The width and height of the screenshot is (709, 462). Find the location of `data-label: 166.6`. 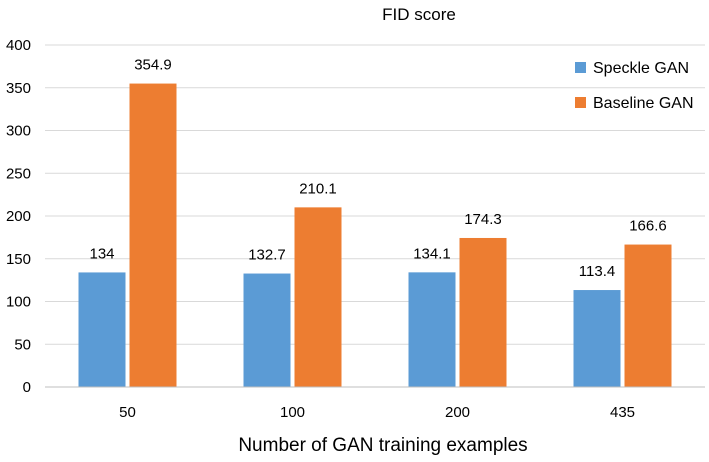

data-label: 166.6 is located at coordinates (648, 226).